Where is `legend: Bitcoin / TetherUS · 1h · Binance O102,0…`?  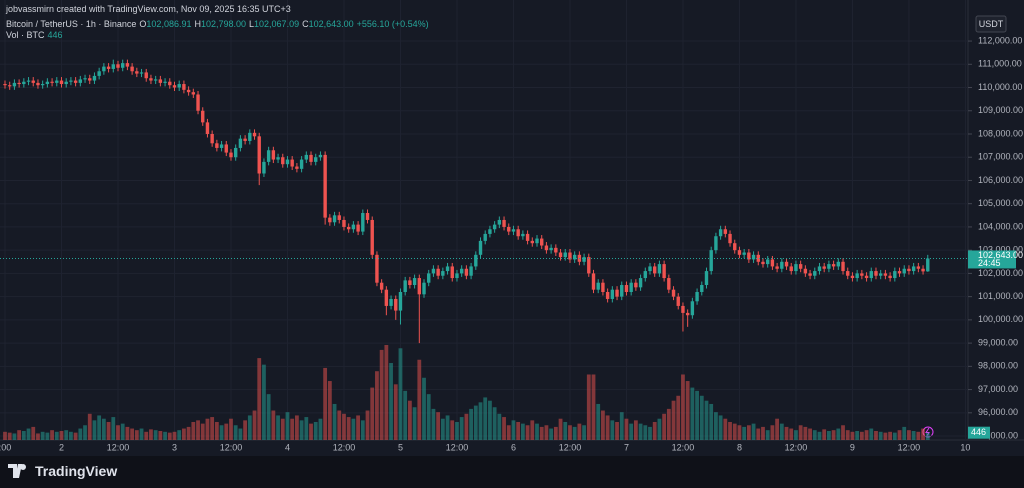
legend: Bitcoin / TetherUS · 1h · Binance O102,0… is located at coordinates (217, 24).